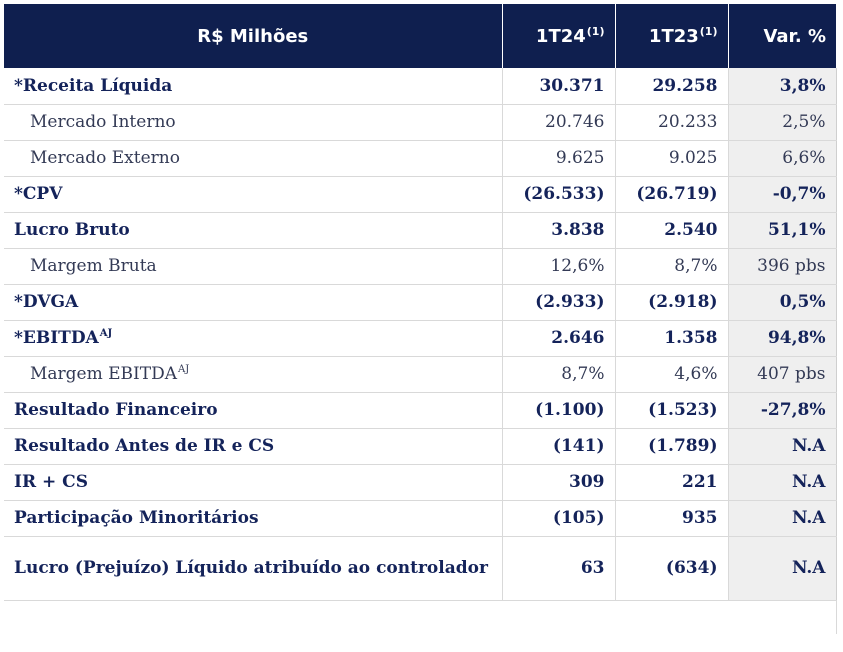 The width and height of the screenshot is (843, 652). Describe the element at coordinates (559, 302) in the screenshot. I see `value-1t24: (2.933)` at that location.